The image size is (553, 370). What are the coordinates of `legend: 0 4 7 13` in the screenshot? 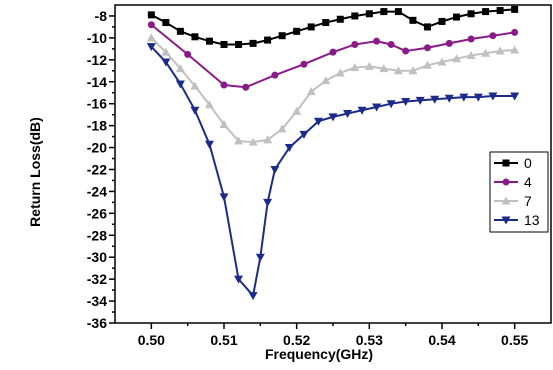 It's located at (519, 192).